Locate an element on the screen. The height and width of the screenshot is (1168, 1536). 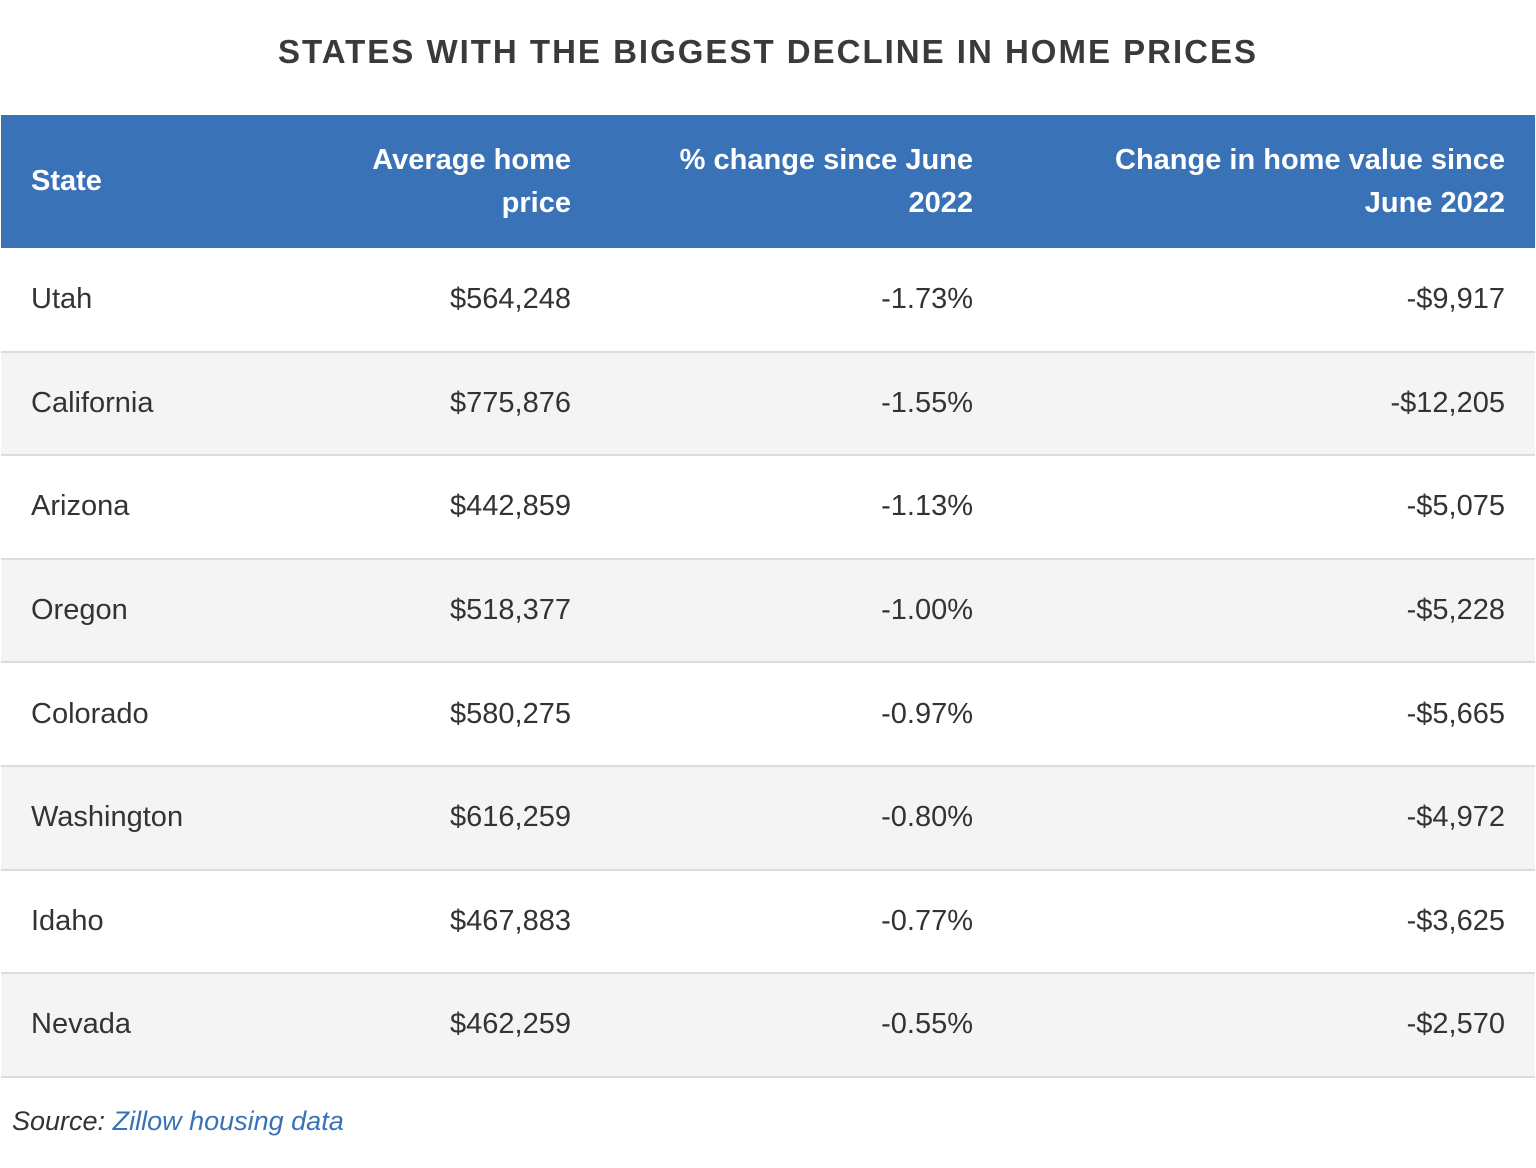
header-state: State is located at coordinates (66, 181).